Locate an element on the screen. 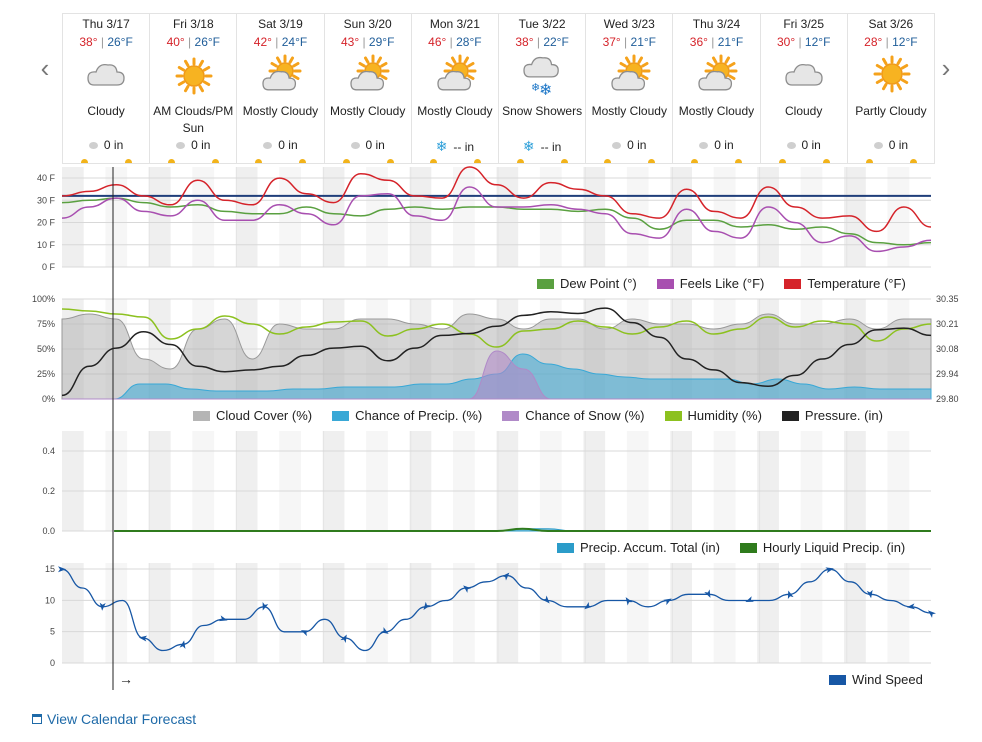 The height and width of the screenshot is (742, 982). day-column: Thu 3/24 36° | 21°F Mostly Cloudy 0 in is located at coordinates (716, 88).